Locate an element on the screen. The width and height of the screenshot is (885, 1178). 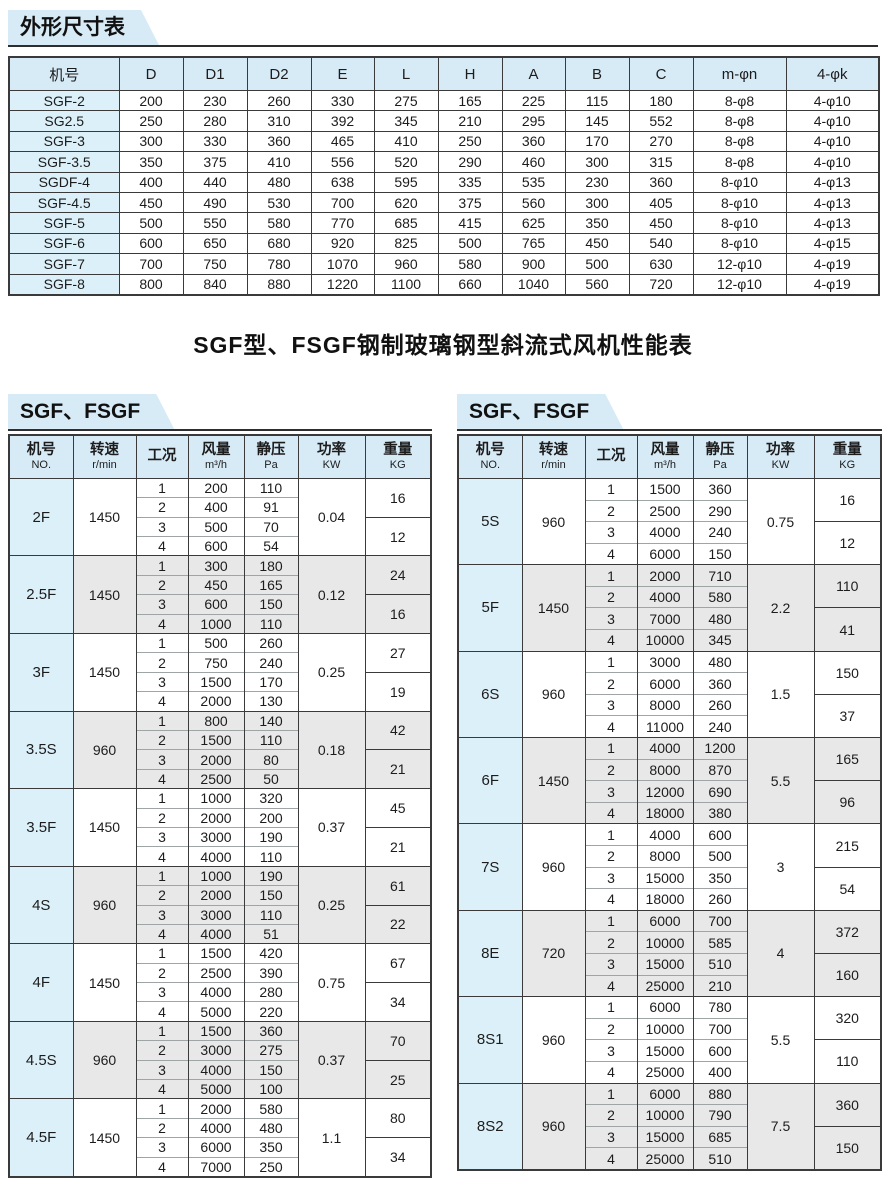
performance-column-header: 重量 KG is located at coordinates (397, 456).